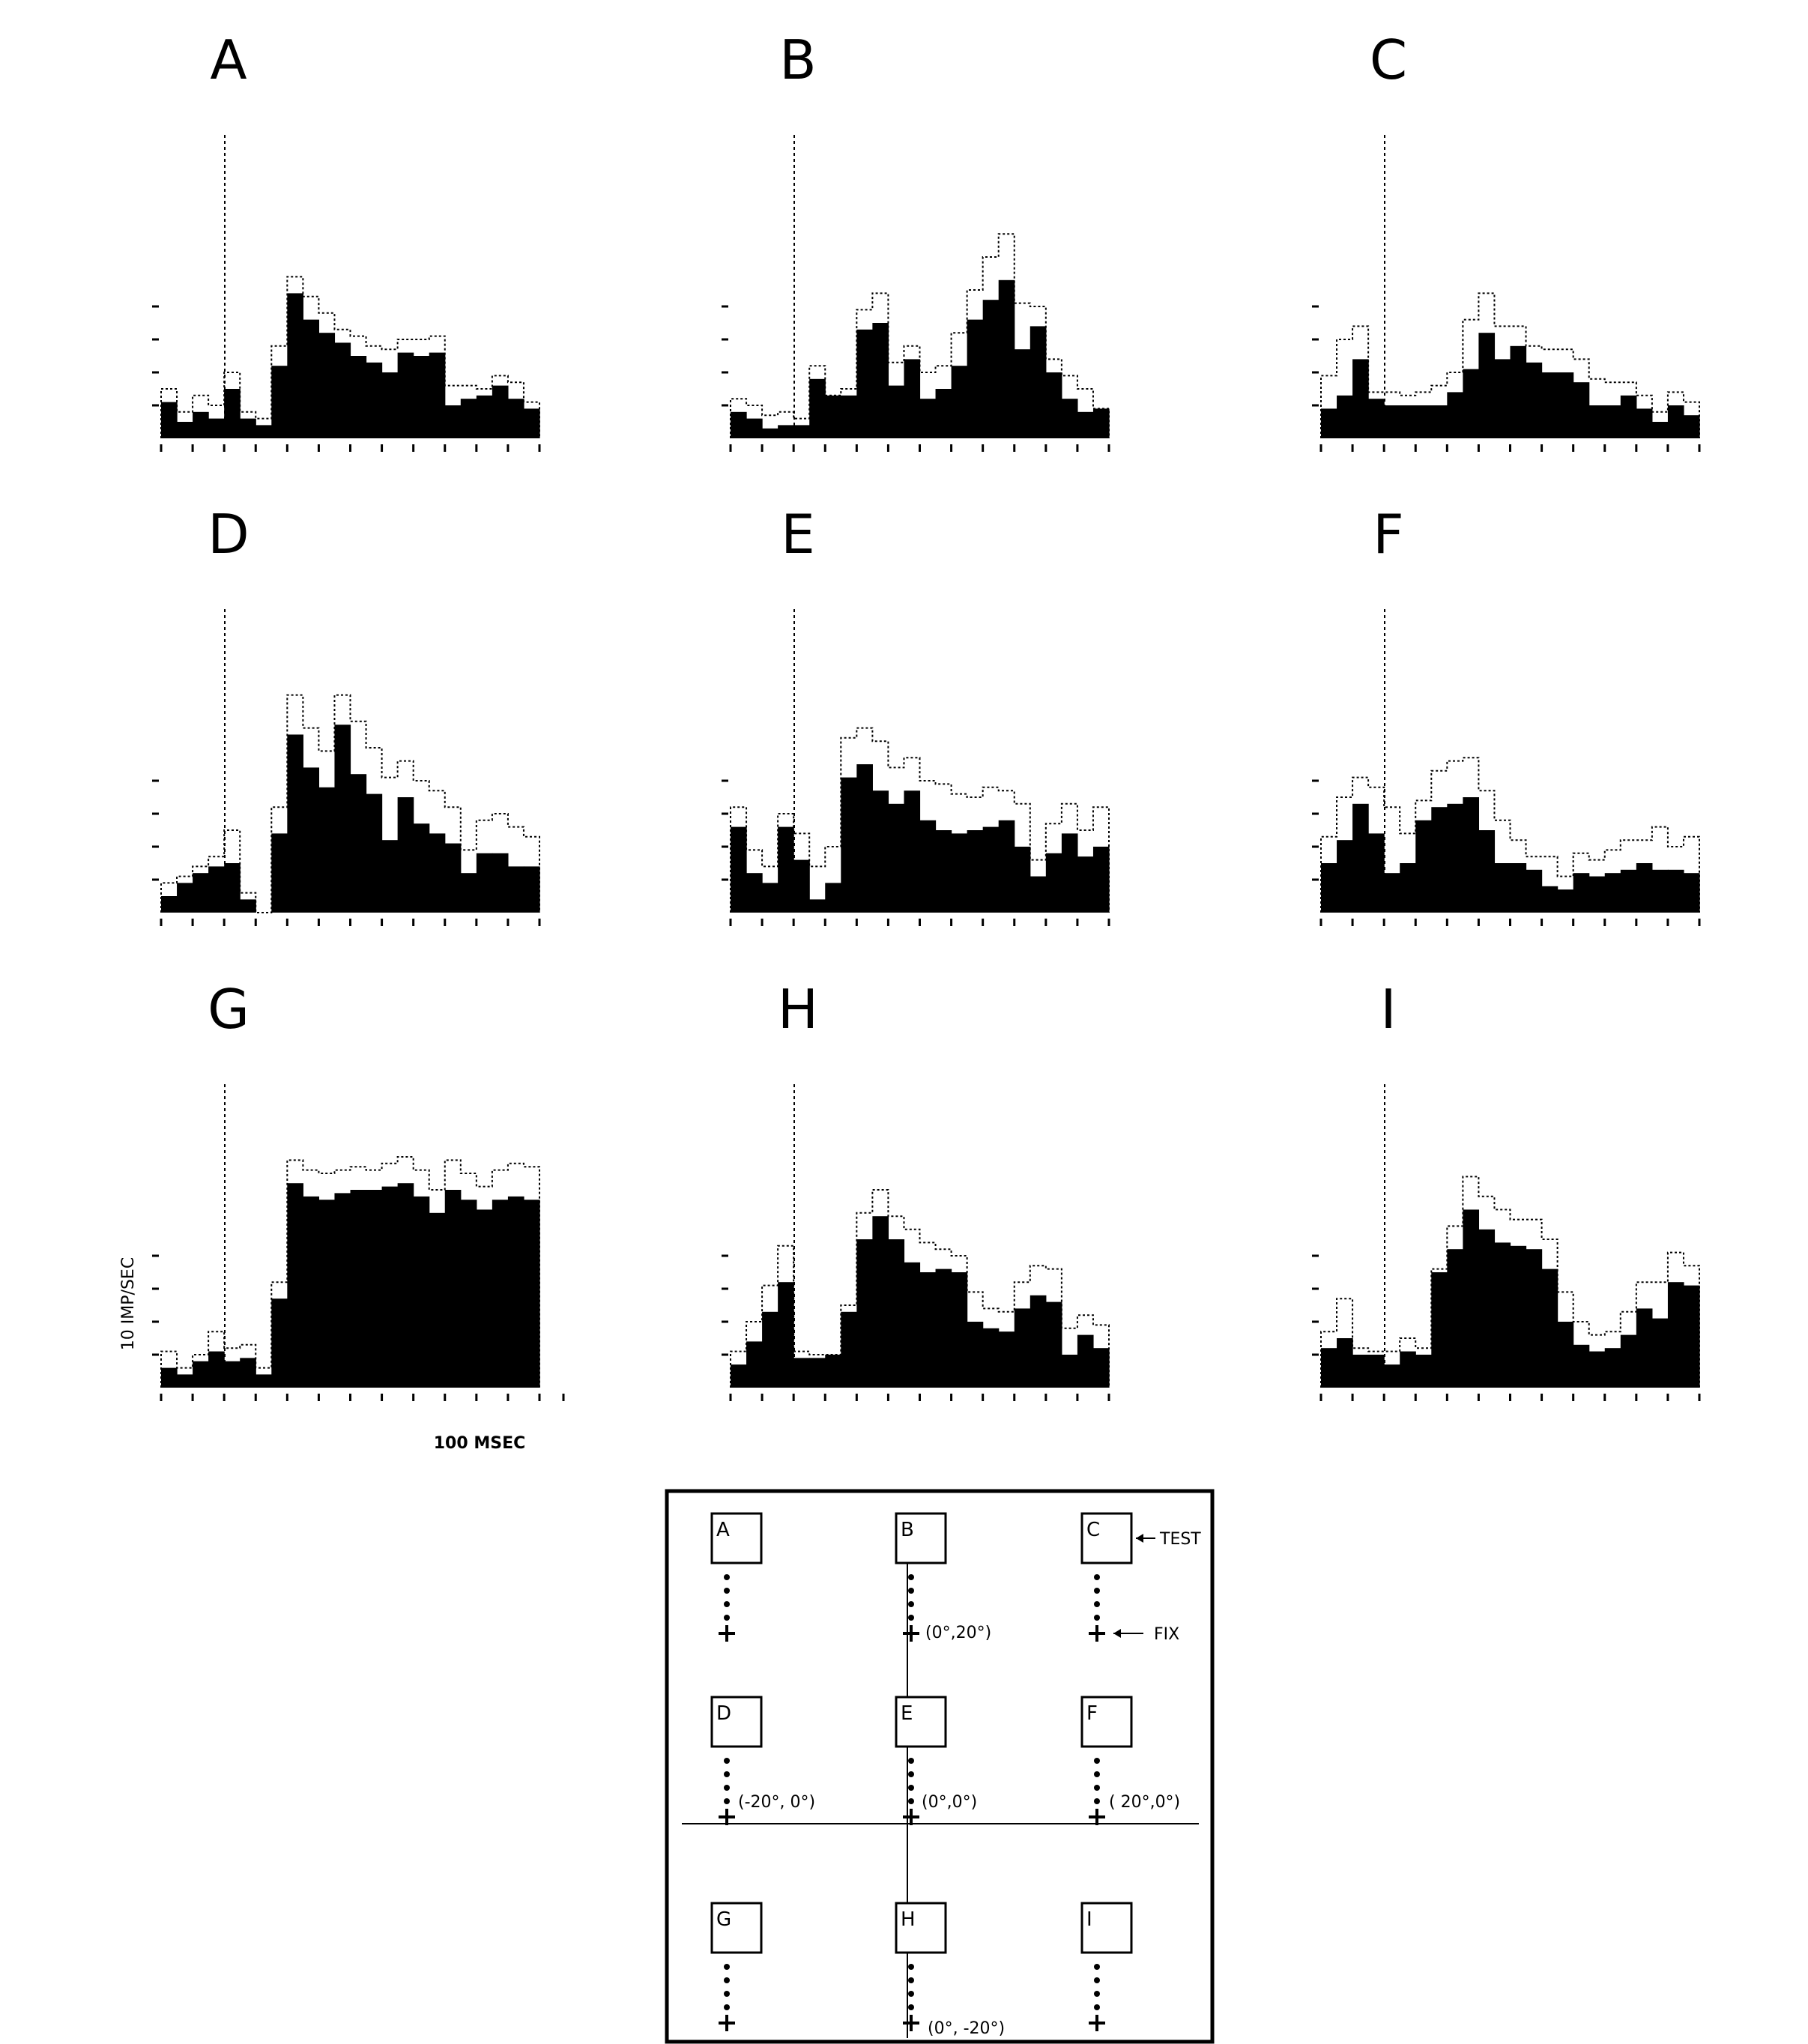 This screenshot has height=2044, width=1808. Describe the element at coordinates (949, 1802) in the screenshot. I see `coord-label-center: (0°,0°)` at that location.